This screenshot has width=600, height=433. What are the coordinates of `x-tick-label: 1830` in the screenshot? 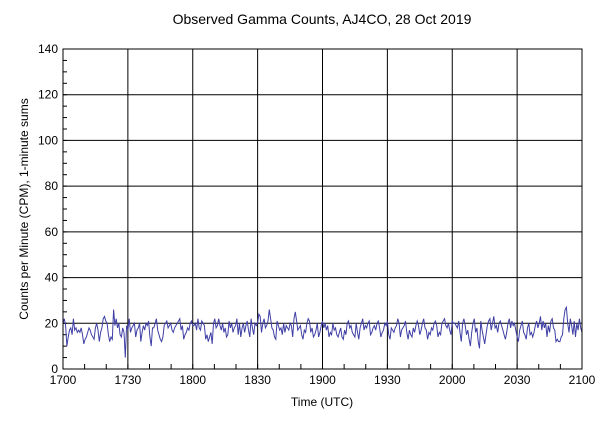 It's located at (257, 380).